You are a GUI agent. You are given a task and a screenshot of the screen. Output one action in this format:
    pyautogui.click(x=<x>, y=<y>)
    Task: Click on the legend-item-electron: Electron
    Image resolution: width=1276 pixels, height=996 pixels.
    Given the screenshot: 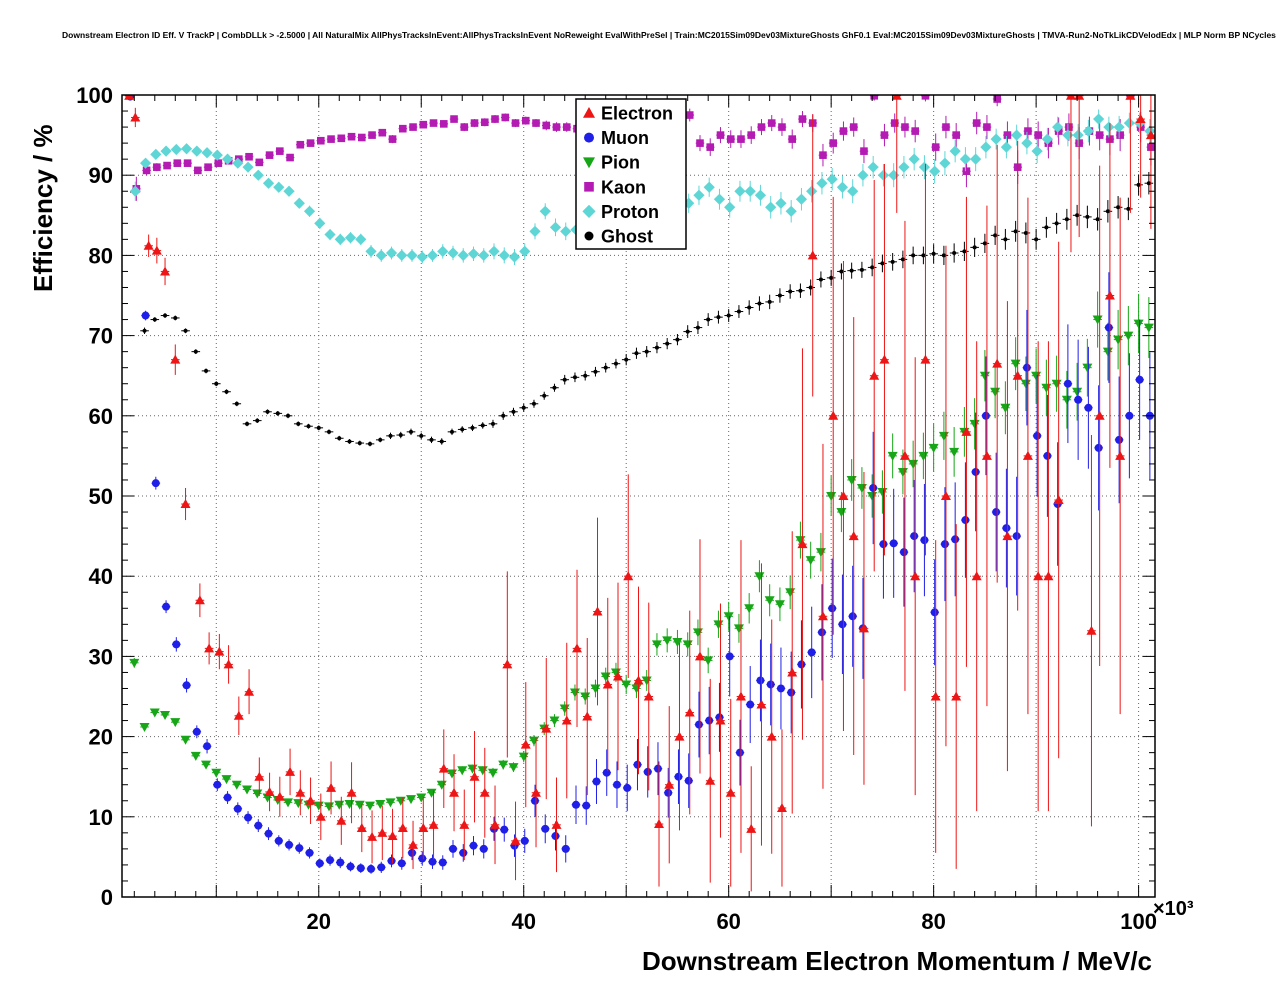 What is the action you would take?
    pyautogui.click(x=628, y=114)
    